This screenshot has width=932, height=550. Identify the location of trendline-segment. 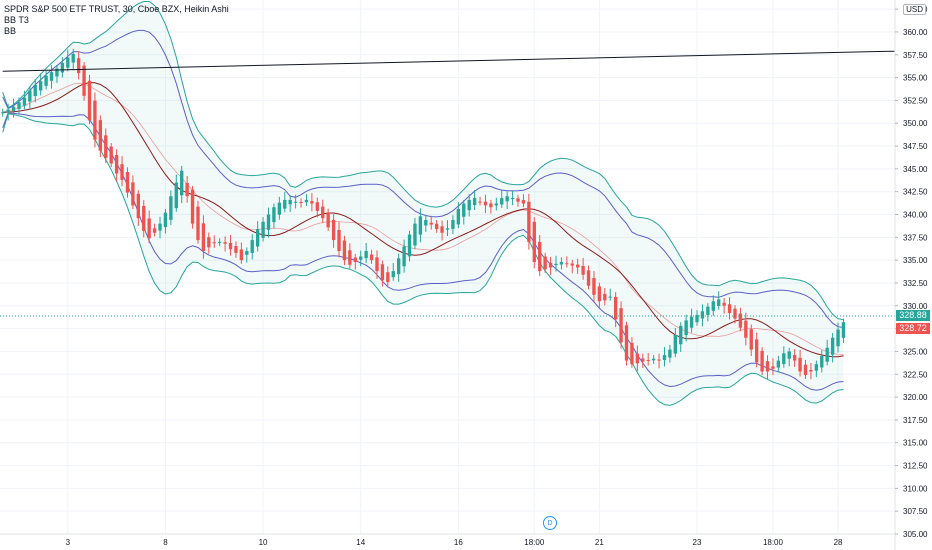
(450, 61).